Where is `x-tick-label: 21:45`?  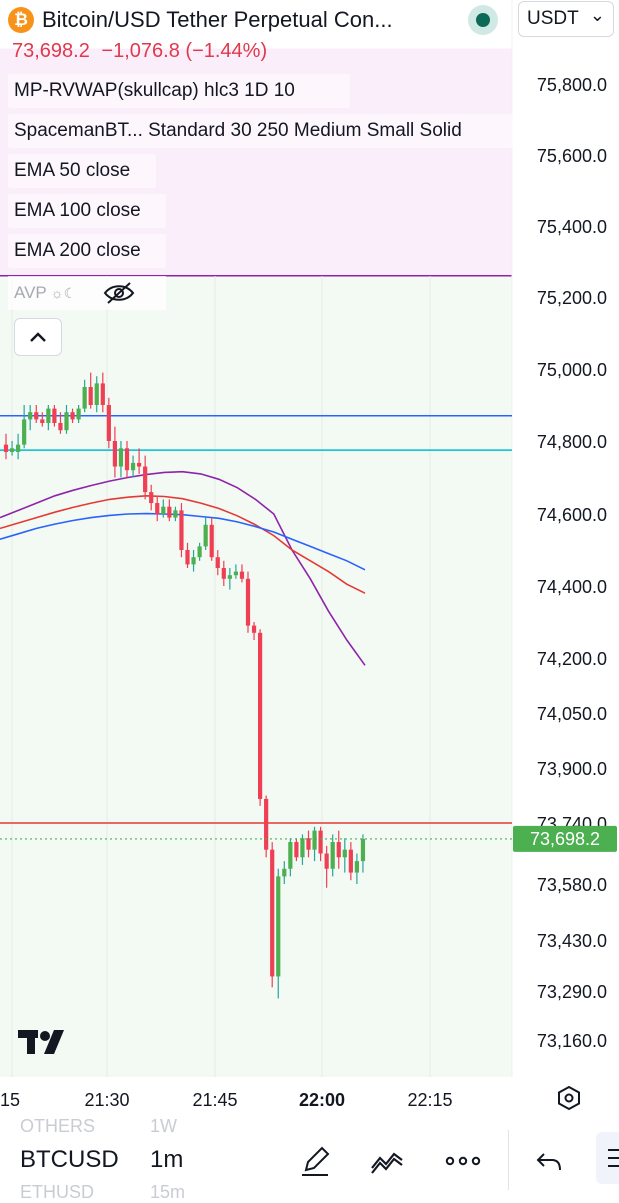 x-tick-label: 21:45 is located at coordinates (214, 1100).